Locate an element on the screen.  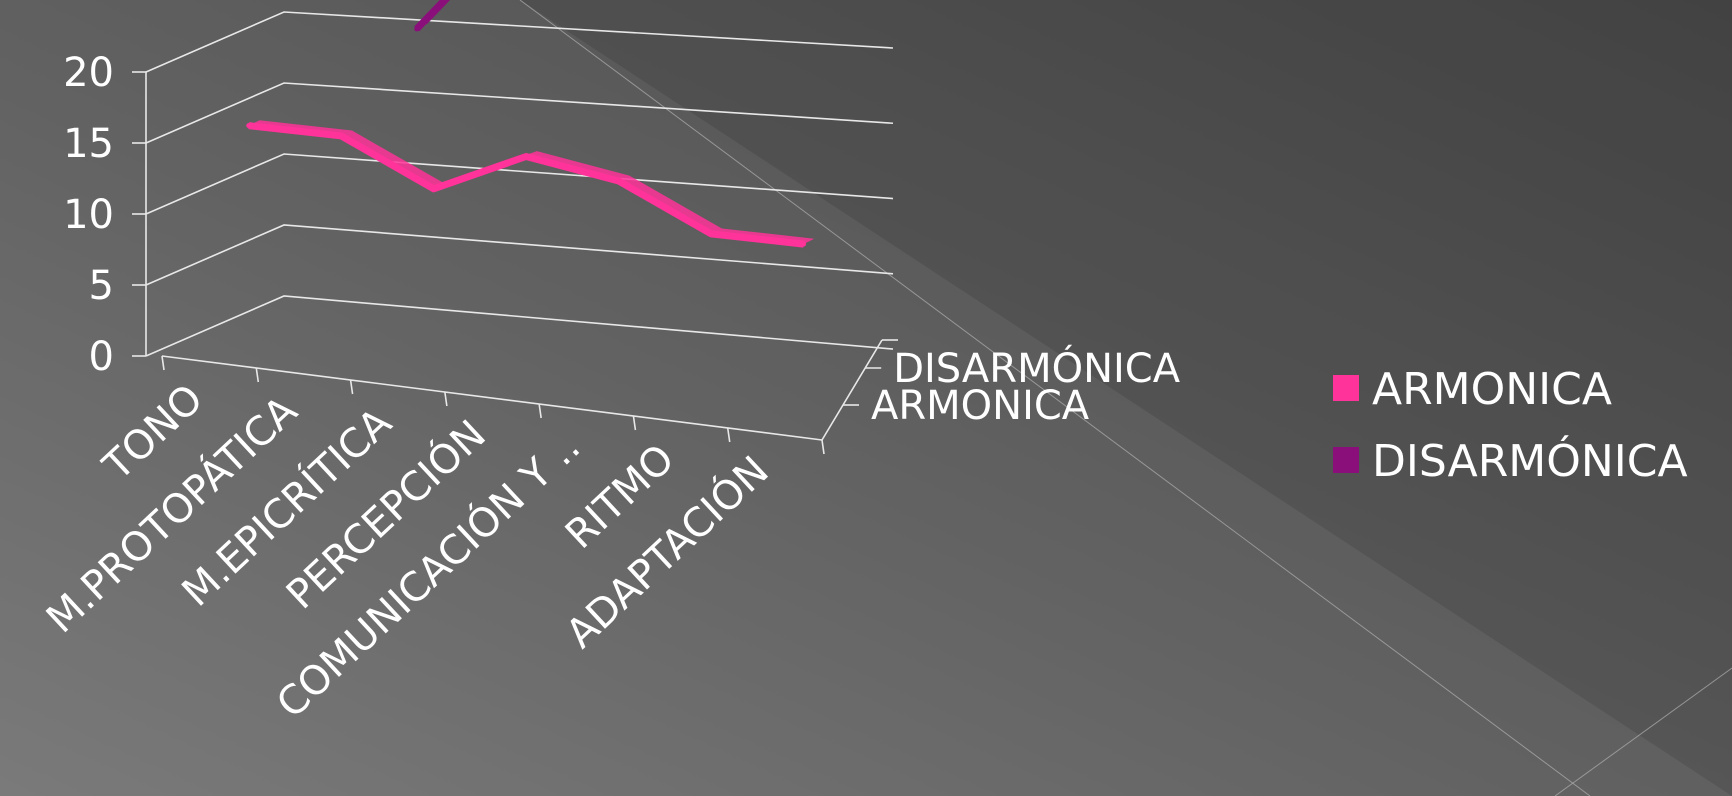
depth-axis-label: ARMONICA is located at coordinates (980, 406).